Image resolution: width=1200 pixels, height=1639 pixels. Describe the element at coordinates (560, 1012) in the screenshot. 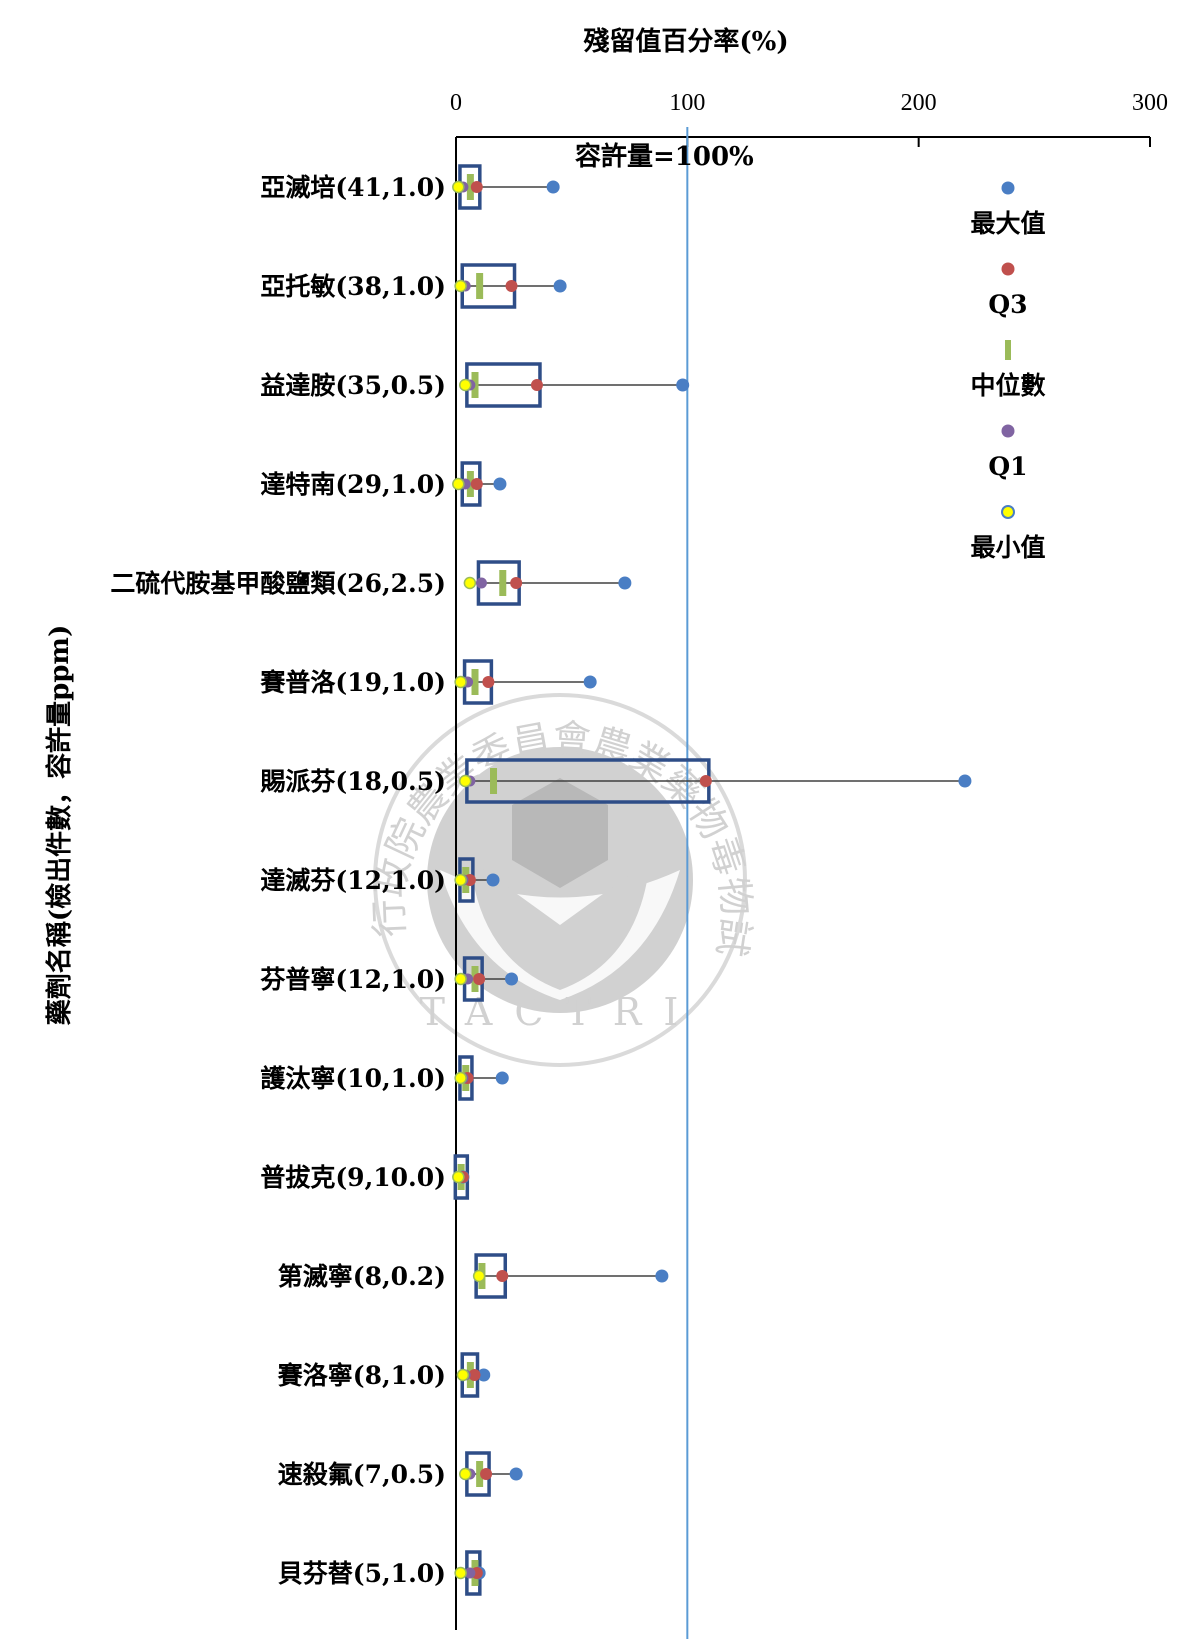

I see `watermark-initials: TACTRI` at that location.